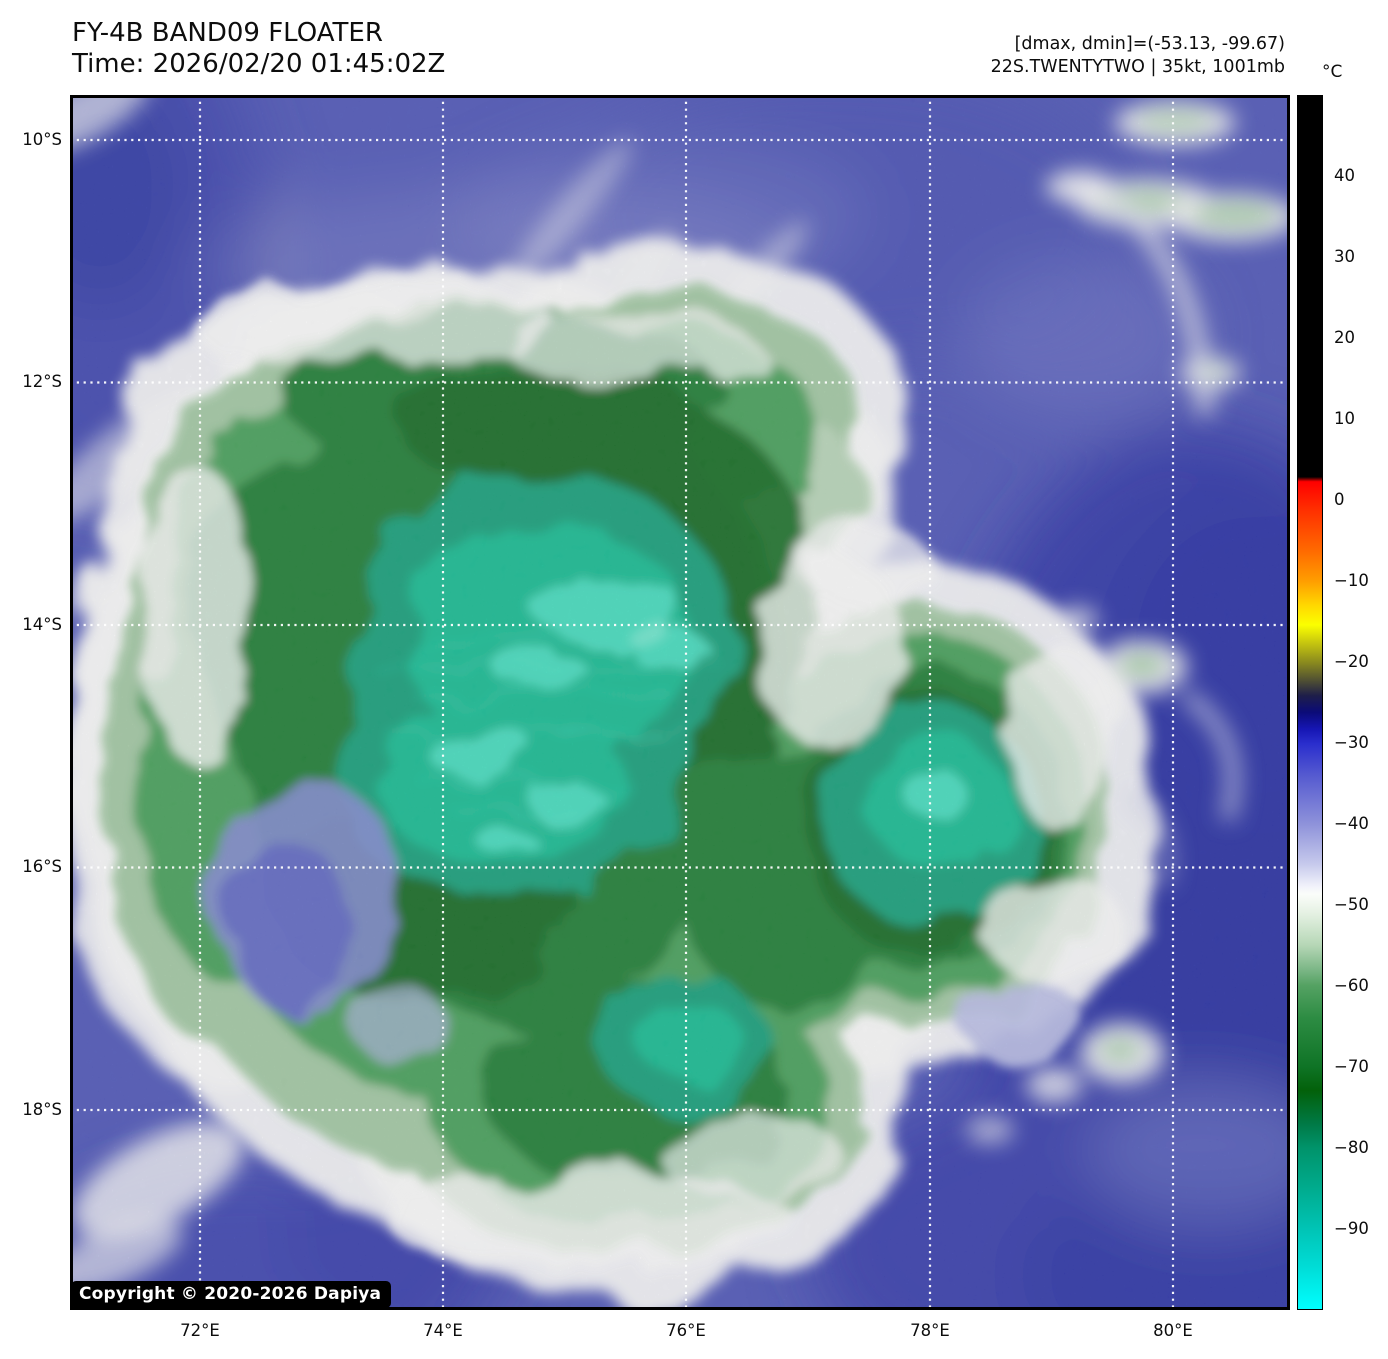  What do you see at coordinates (42, 866) in the screenshot?
I see `y-tick-label: 16°S` at bounding box center [42, 866].